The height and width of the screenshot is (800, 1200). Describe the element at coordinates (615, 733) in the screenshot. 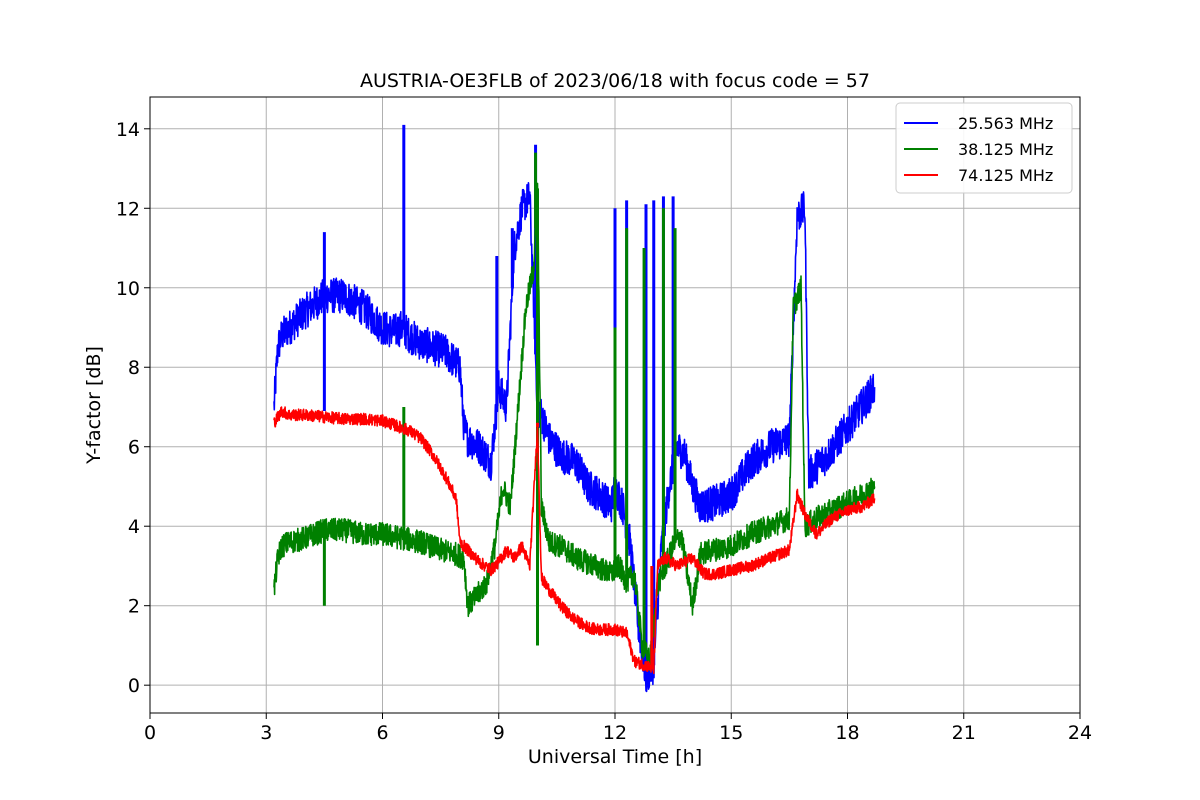

I see `x-tick-label: 12` at that location.